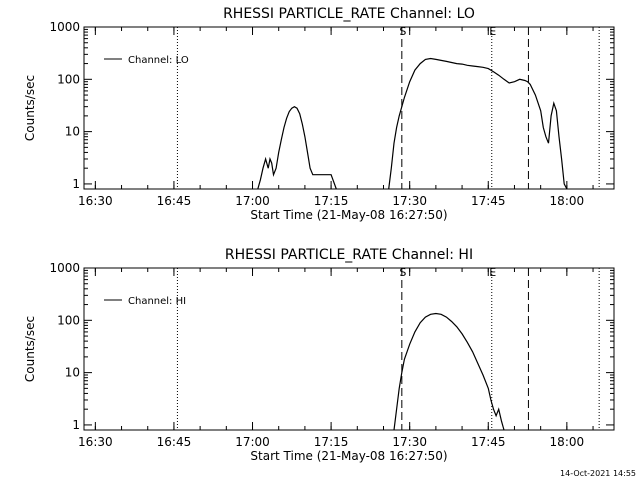  What do you see at coordinates (158, 60) in the screenshot?
I see `legend-label: Channel: LO` at bounding box center [158, 60].